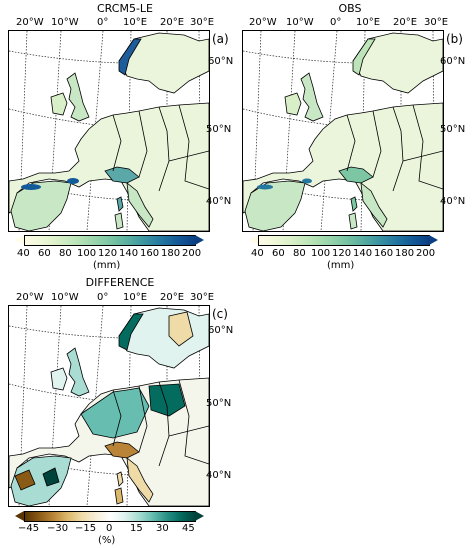 This screenshot has height=548, width=474. Describe the element at coordinates (140, 205) in the screenshot. I see `italy` at that location.